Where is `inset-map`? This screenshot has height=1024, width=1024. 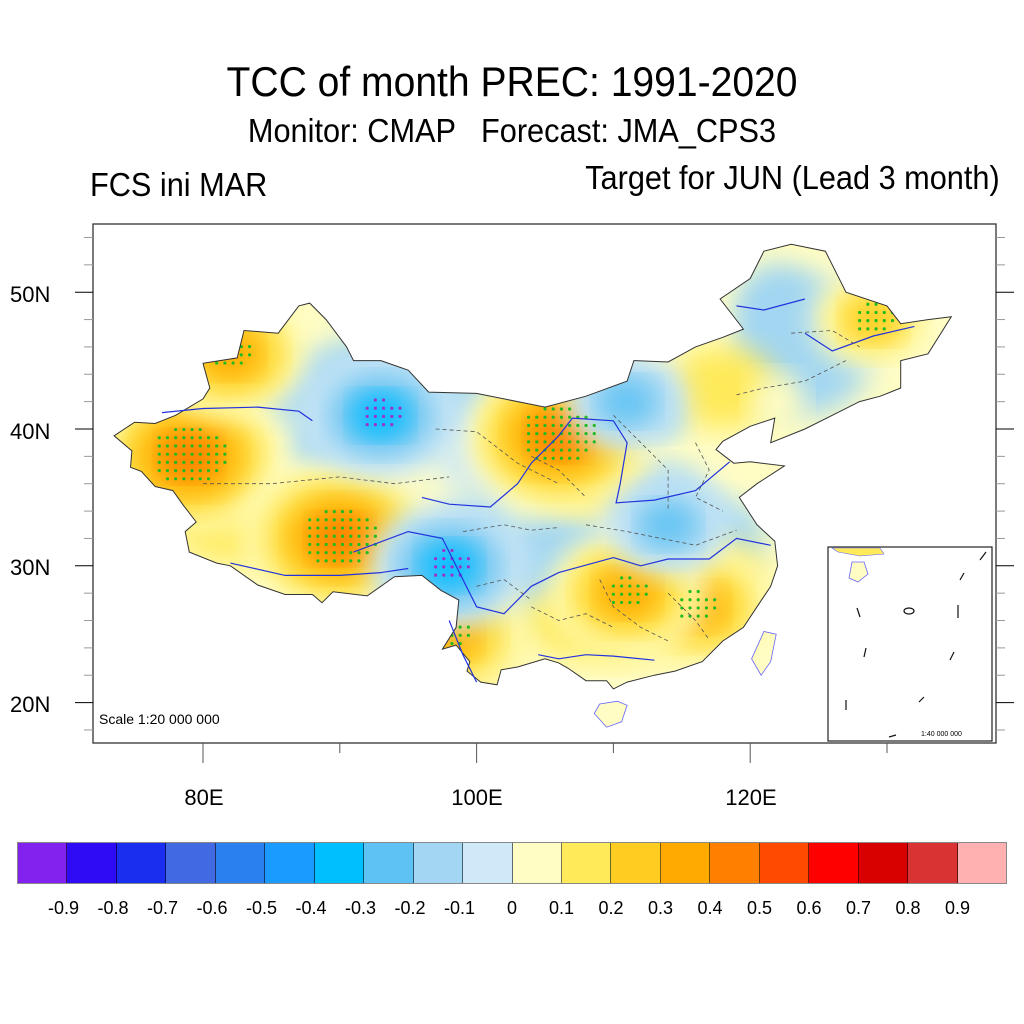 inset-map is located at coordinates (910, 644).